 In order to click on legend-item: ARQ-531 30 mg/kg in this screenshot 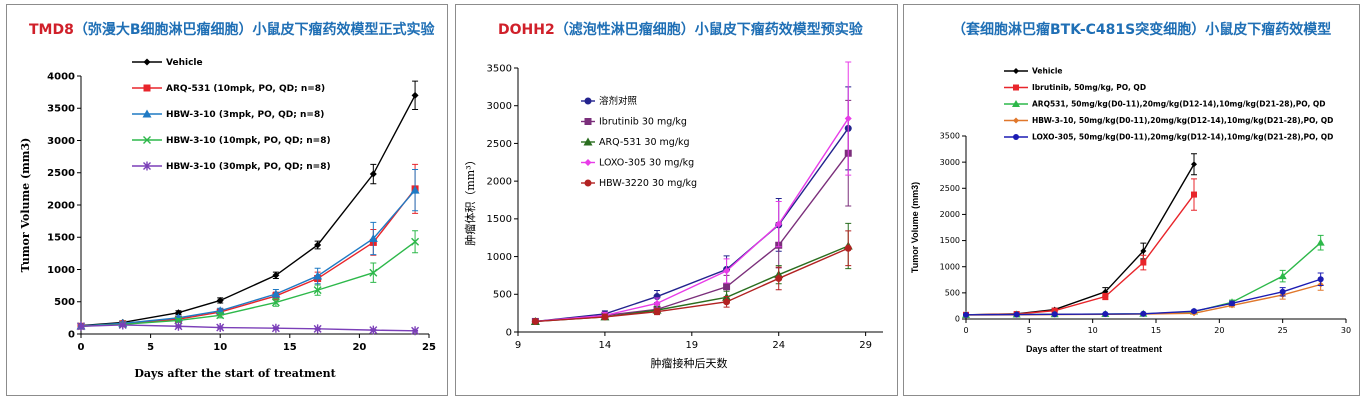, I will do `click(635, 142)`.